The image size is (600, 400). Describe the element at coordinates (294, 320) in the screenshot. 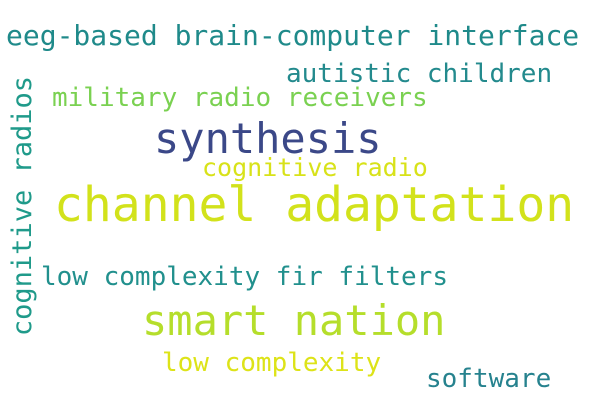

I see `word-smart-nation: smart nation` at that location.